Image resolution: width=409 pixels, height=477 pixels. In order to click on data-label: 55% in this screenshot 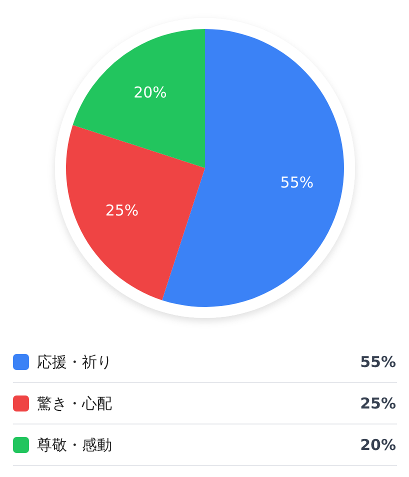, I will do `click(297, 183)`.